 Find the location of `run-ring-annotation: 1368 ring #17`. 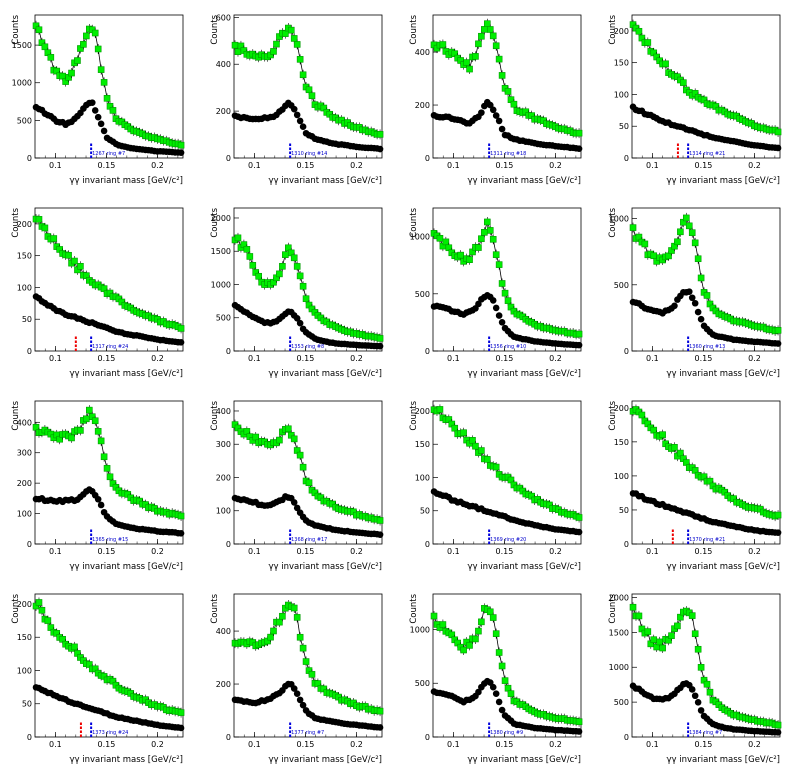

run-ring-annotation: 1368 ring #17 is located at coordinates (309, 540).